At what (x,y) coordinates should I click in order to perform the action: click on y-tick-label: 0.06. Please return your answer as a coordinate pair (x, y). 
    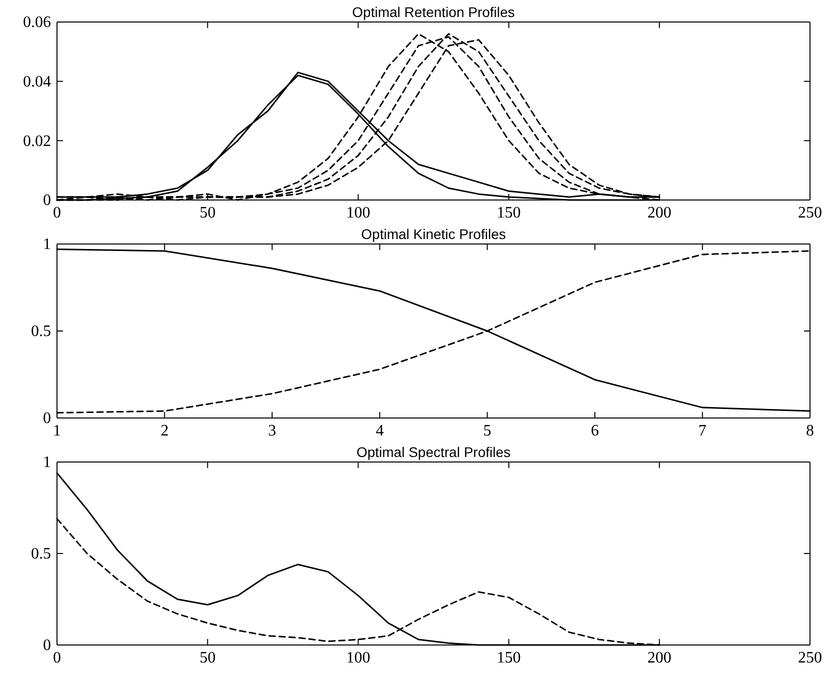
    Looking at the image, I should click on (37, 23).